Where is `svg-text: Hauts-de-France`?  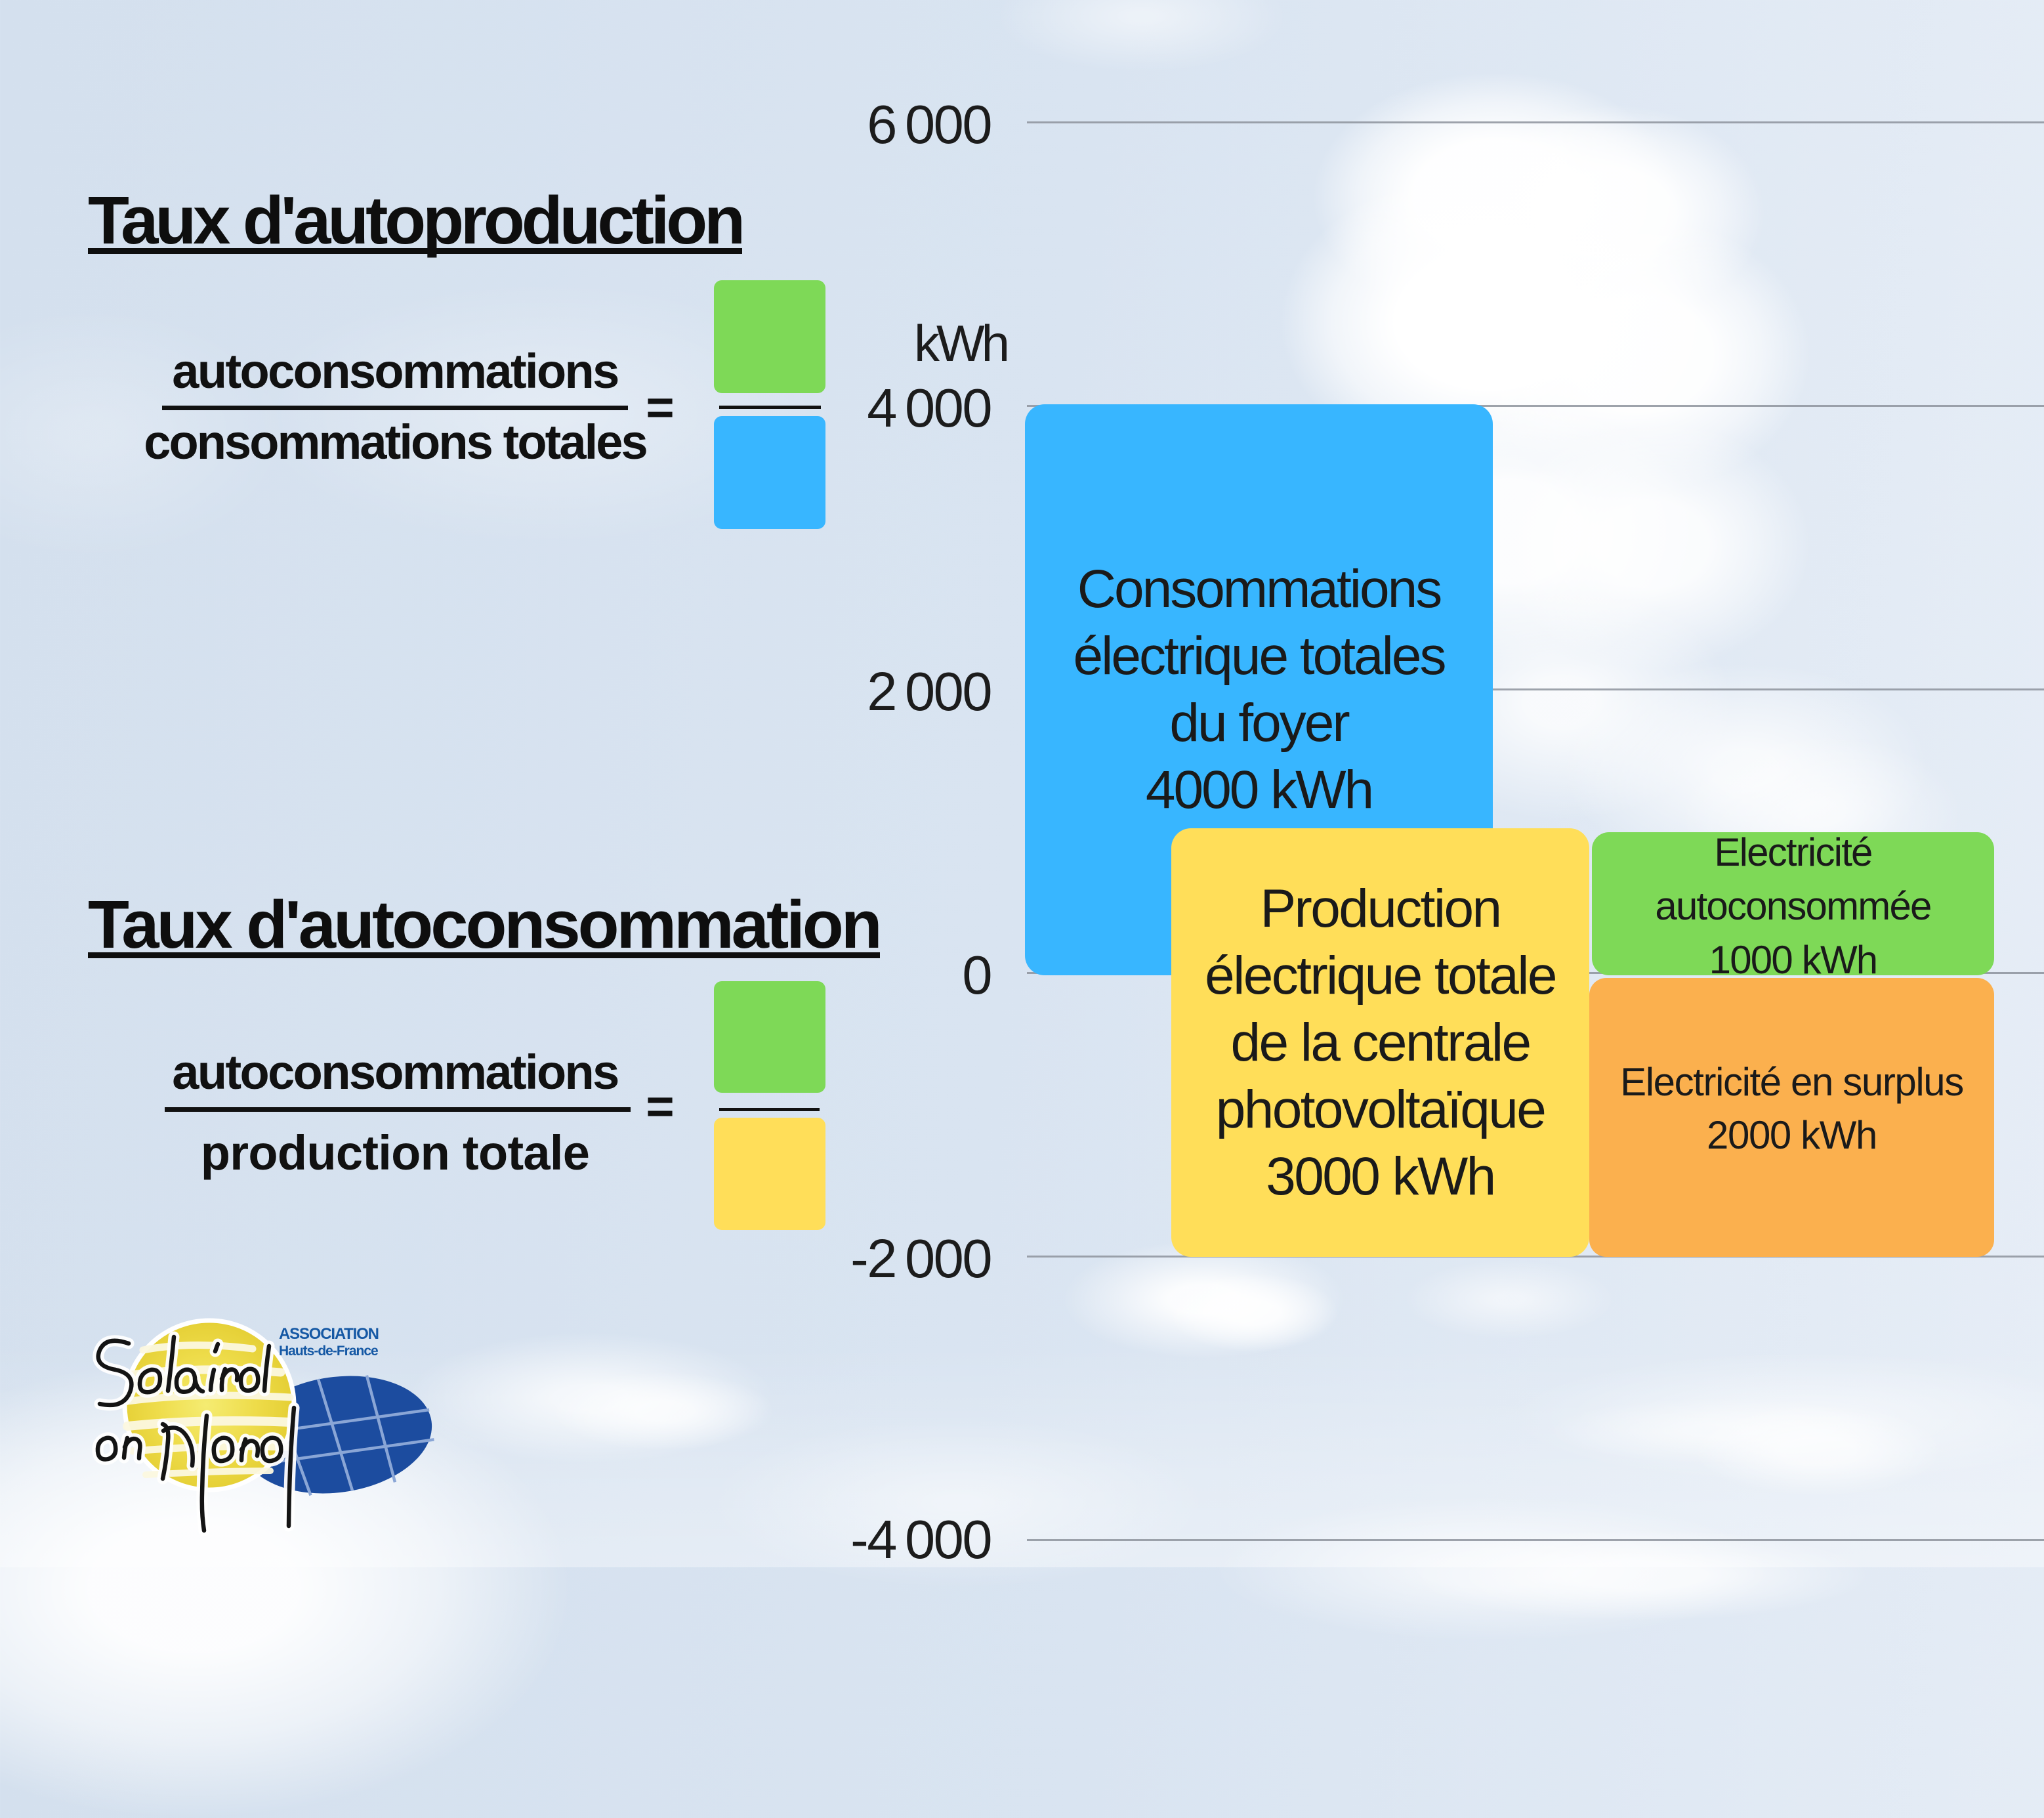
svg-text: Hauts-de-France is located at coordinates (328, 1351).